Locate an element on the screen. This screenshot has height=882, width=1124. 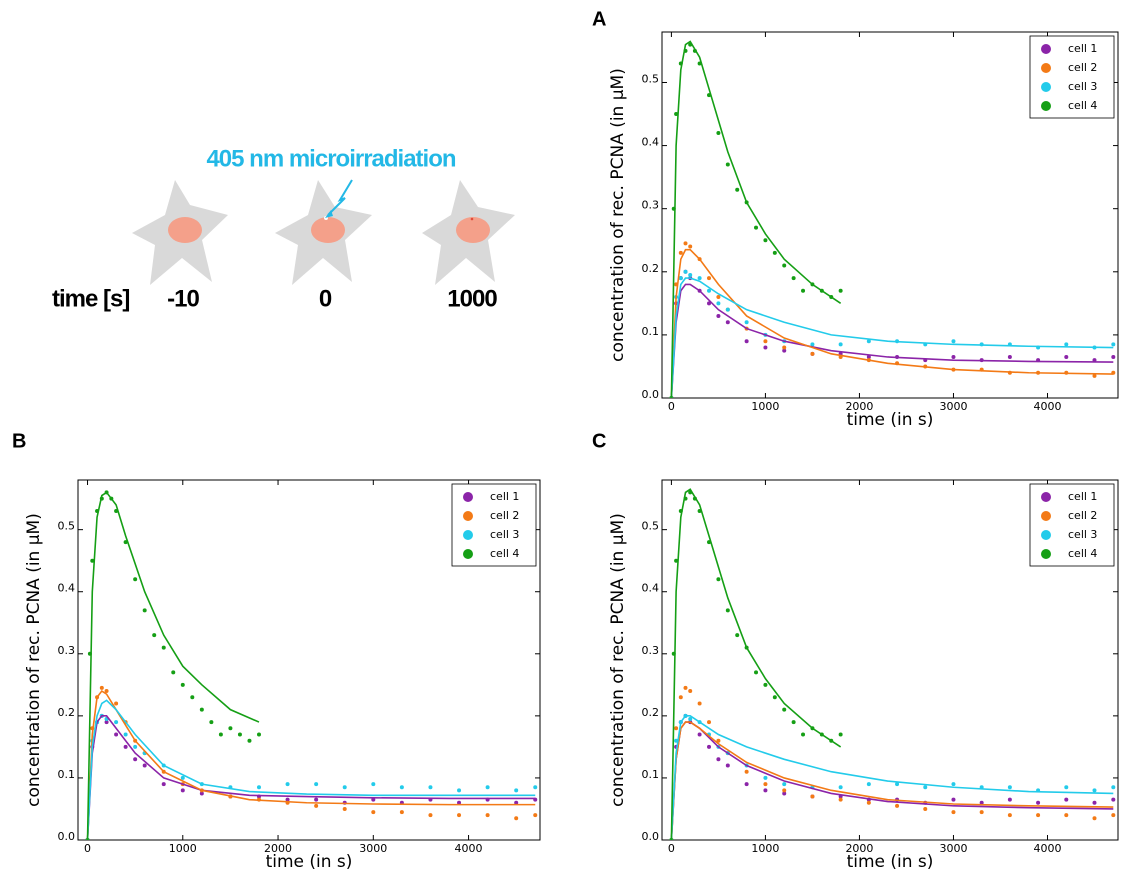
x-tick-label: 3000 is located at coordinates (953, 848).